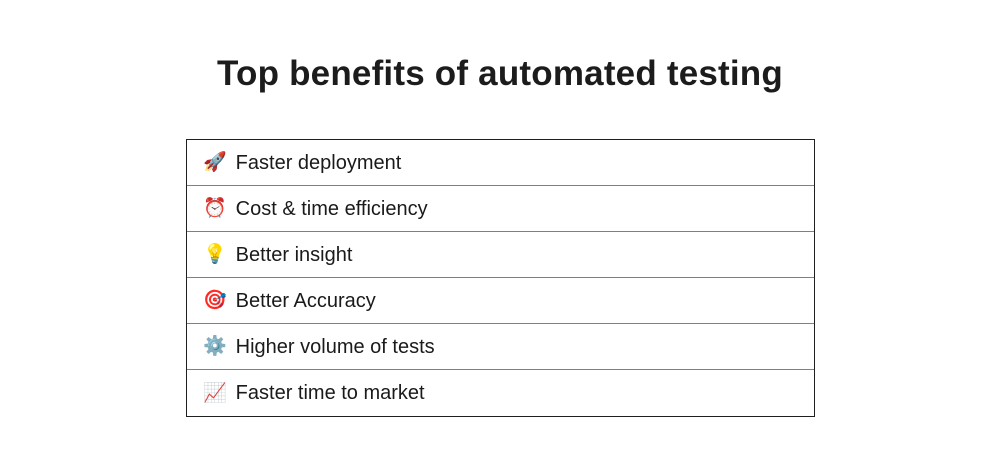 The height and width of the screenshot is (476, 1000). What do you see at coordinates (500, 393) in the screenshot?
I see `benefit-row-faster-time-to-market: 📈 Faster time to market` at bounding box center [500, 393].